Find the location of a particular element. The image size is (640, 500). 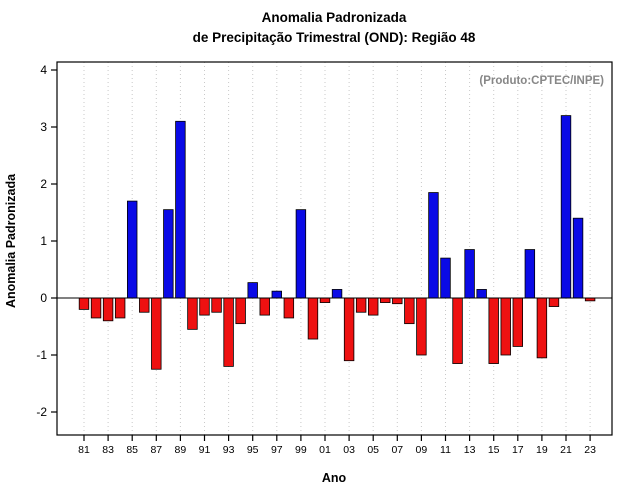

y-tick-label: 0 is located at coordinates (43, 298).